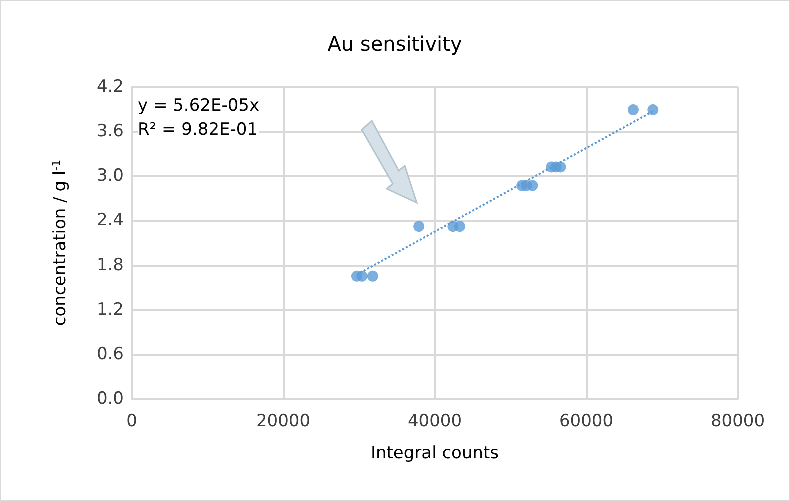 This screenshot has width=790, height=501. What do you see at coordinates (110, 87) in the screenshot?
I see `y-tick-label: 4.2` at bounding box center [110, 87].